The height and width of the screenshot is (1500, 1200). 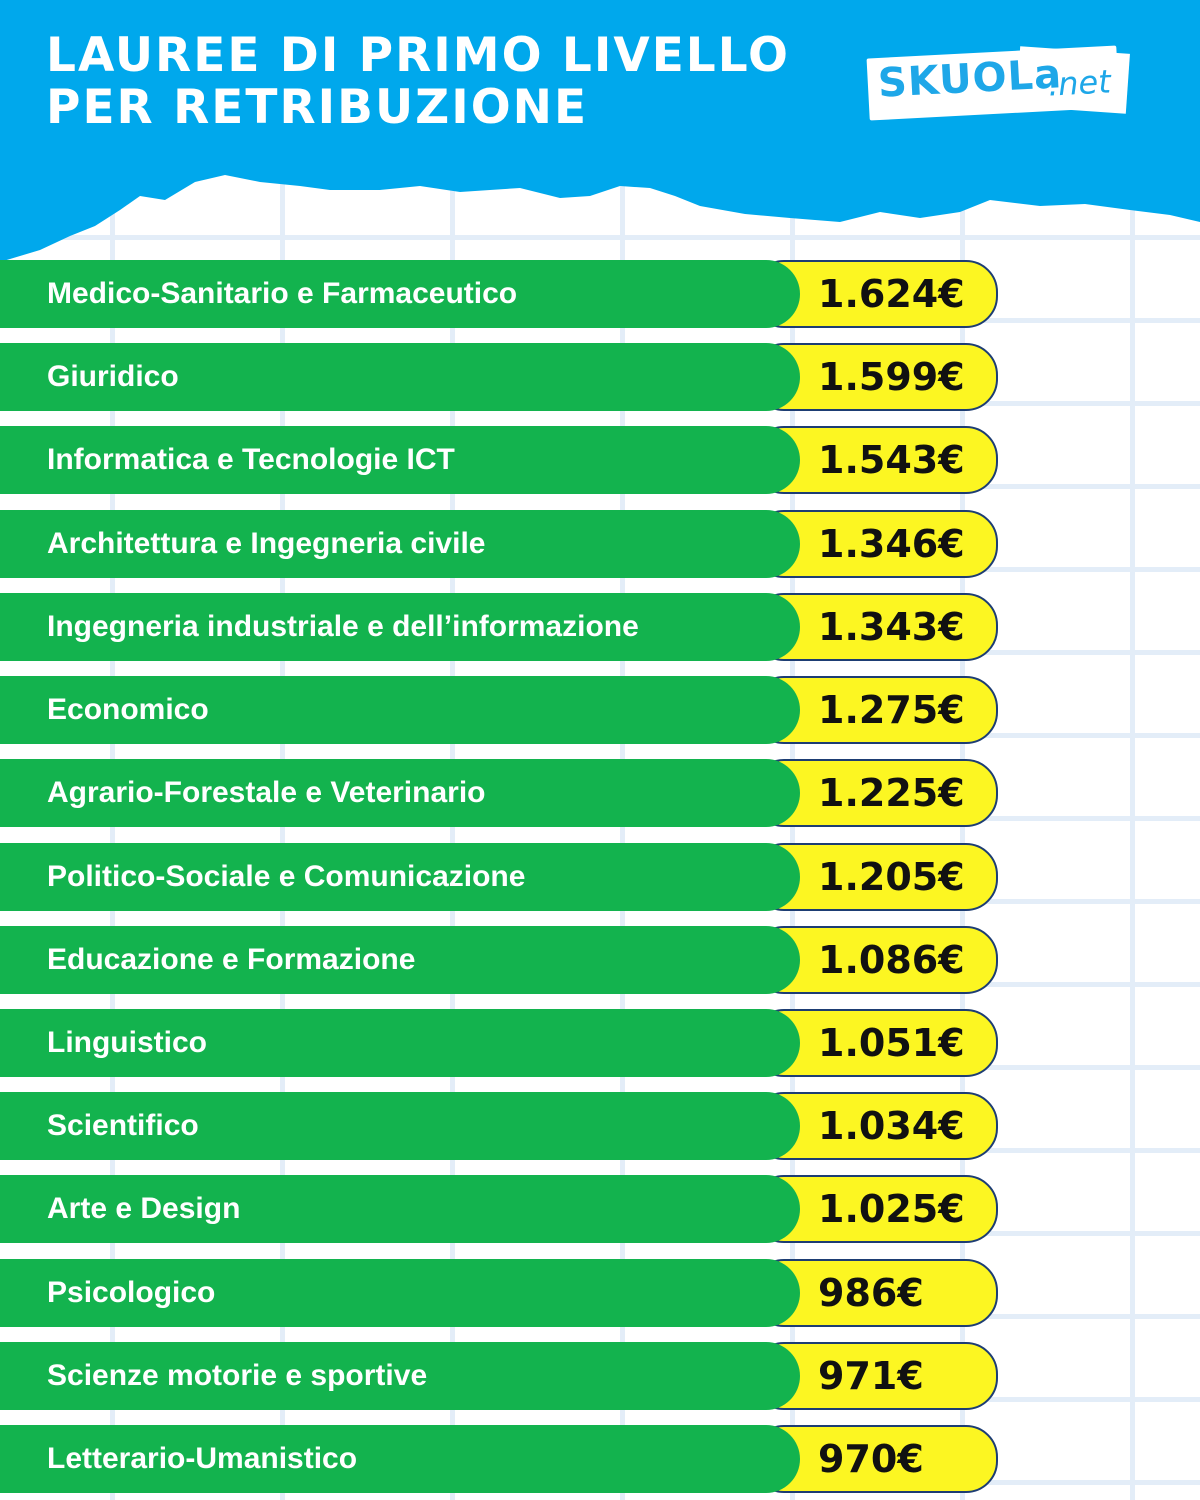 What do you see at coordinates (266, 543) in the screenshot?
I see `category-label: Architettura e Ingegneria civile` at bounding box center [266, 543].